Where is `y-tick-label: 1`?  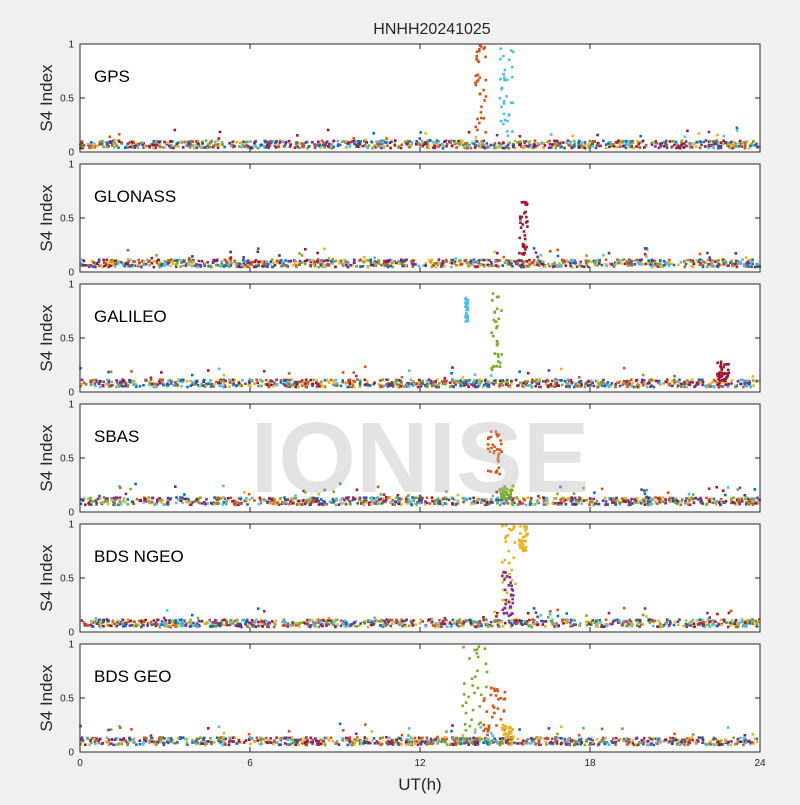
y-tick-label: 1 is located at coordinates (71, 45).